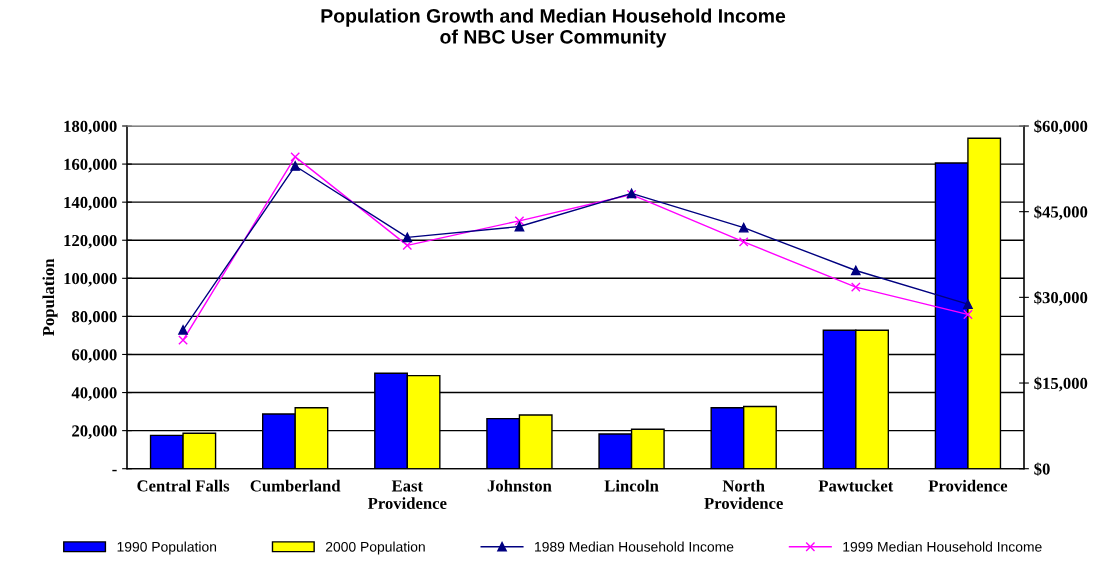  What do you see at coordinates (94, 432) in the screenshot?
I see `y-tick-label: 20,000` at bounding box center [94, 432].